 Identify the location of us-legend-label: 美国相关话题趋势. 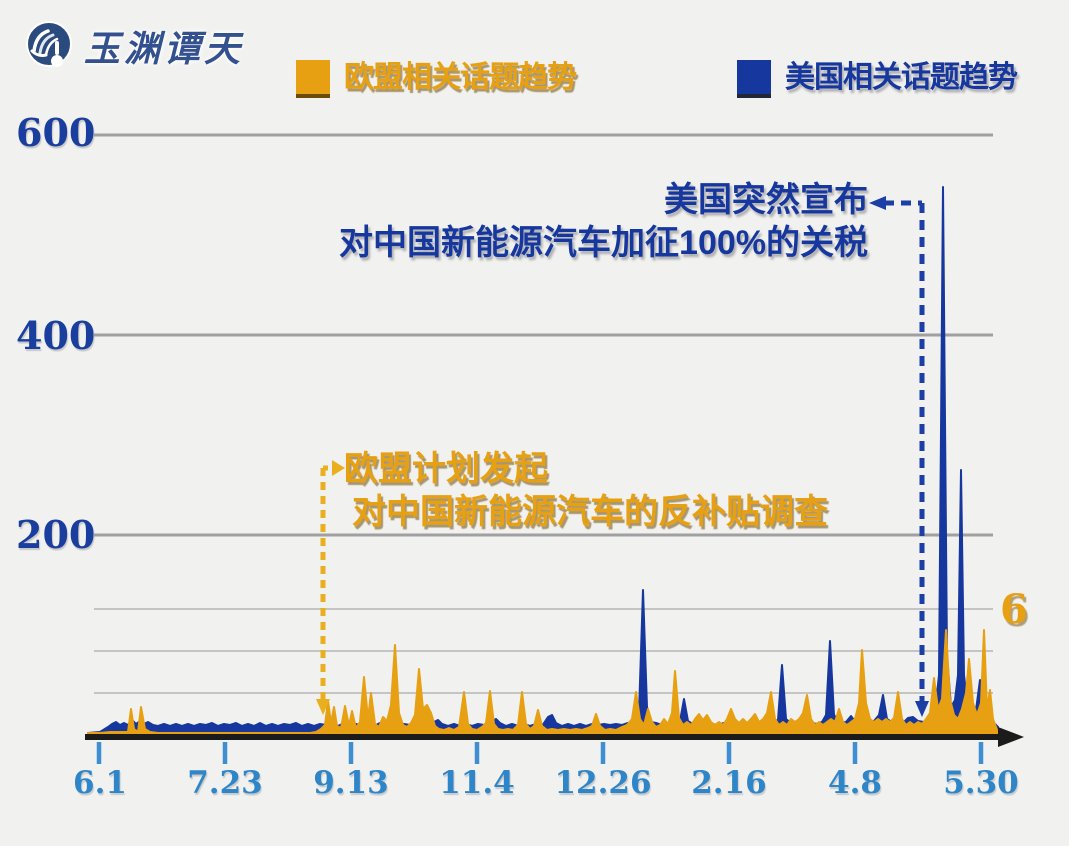
(901, 77).